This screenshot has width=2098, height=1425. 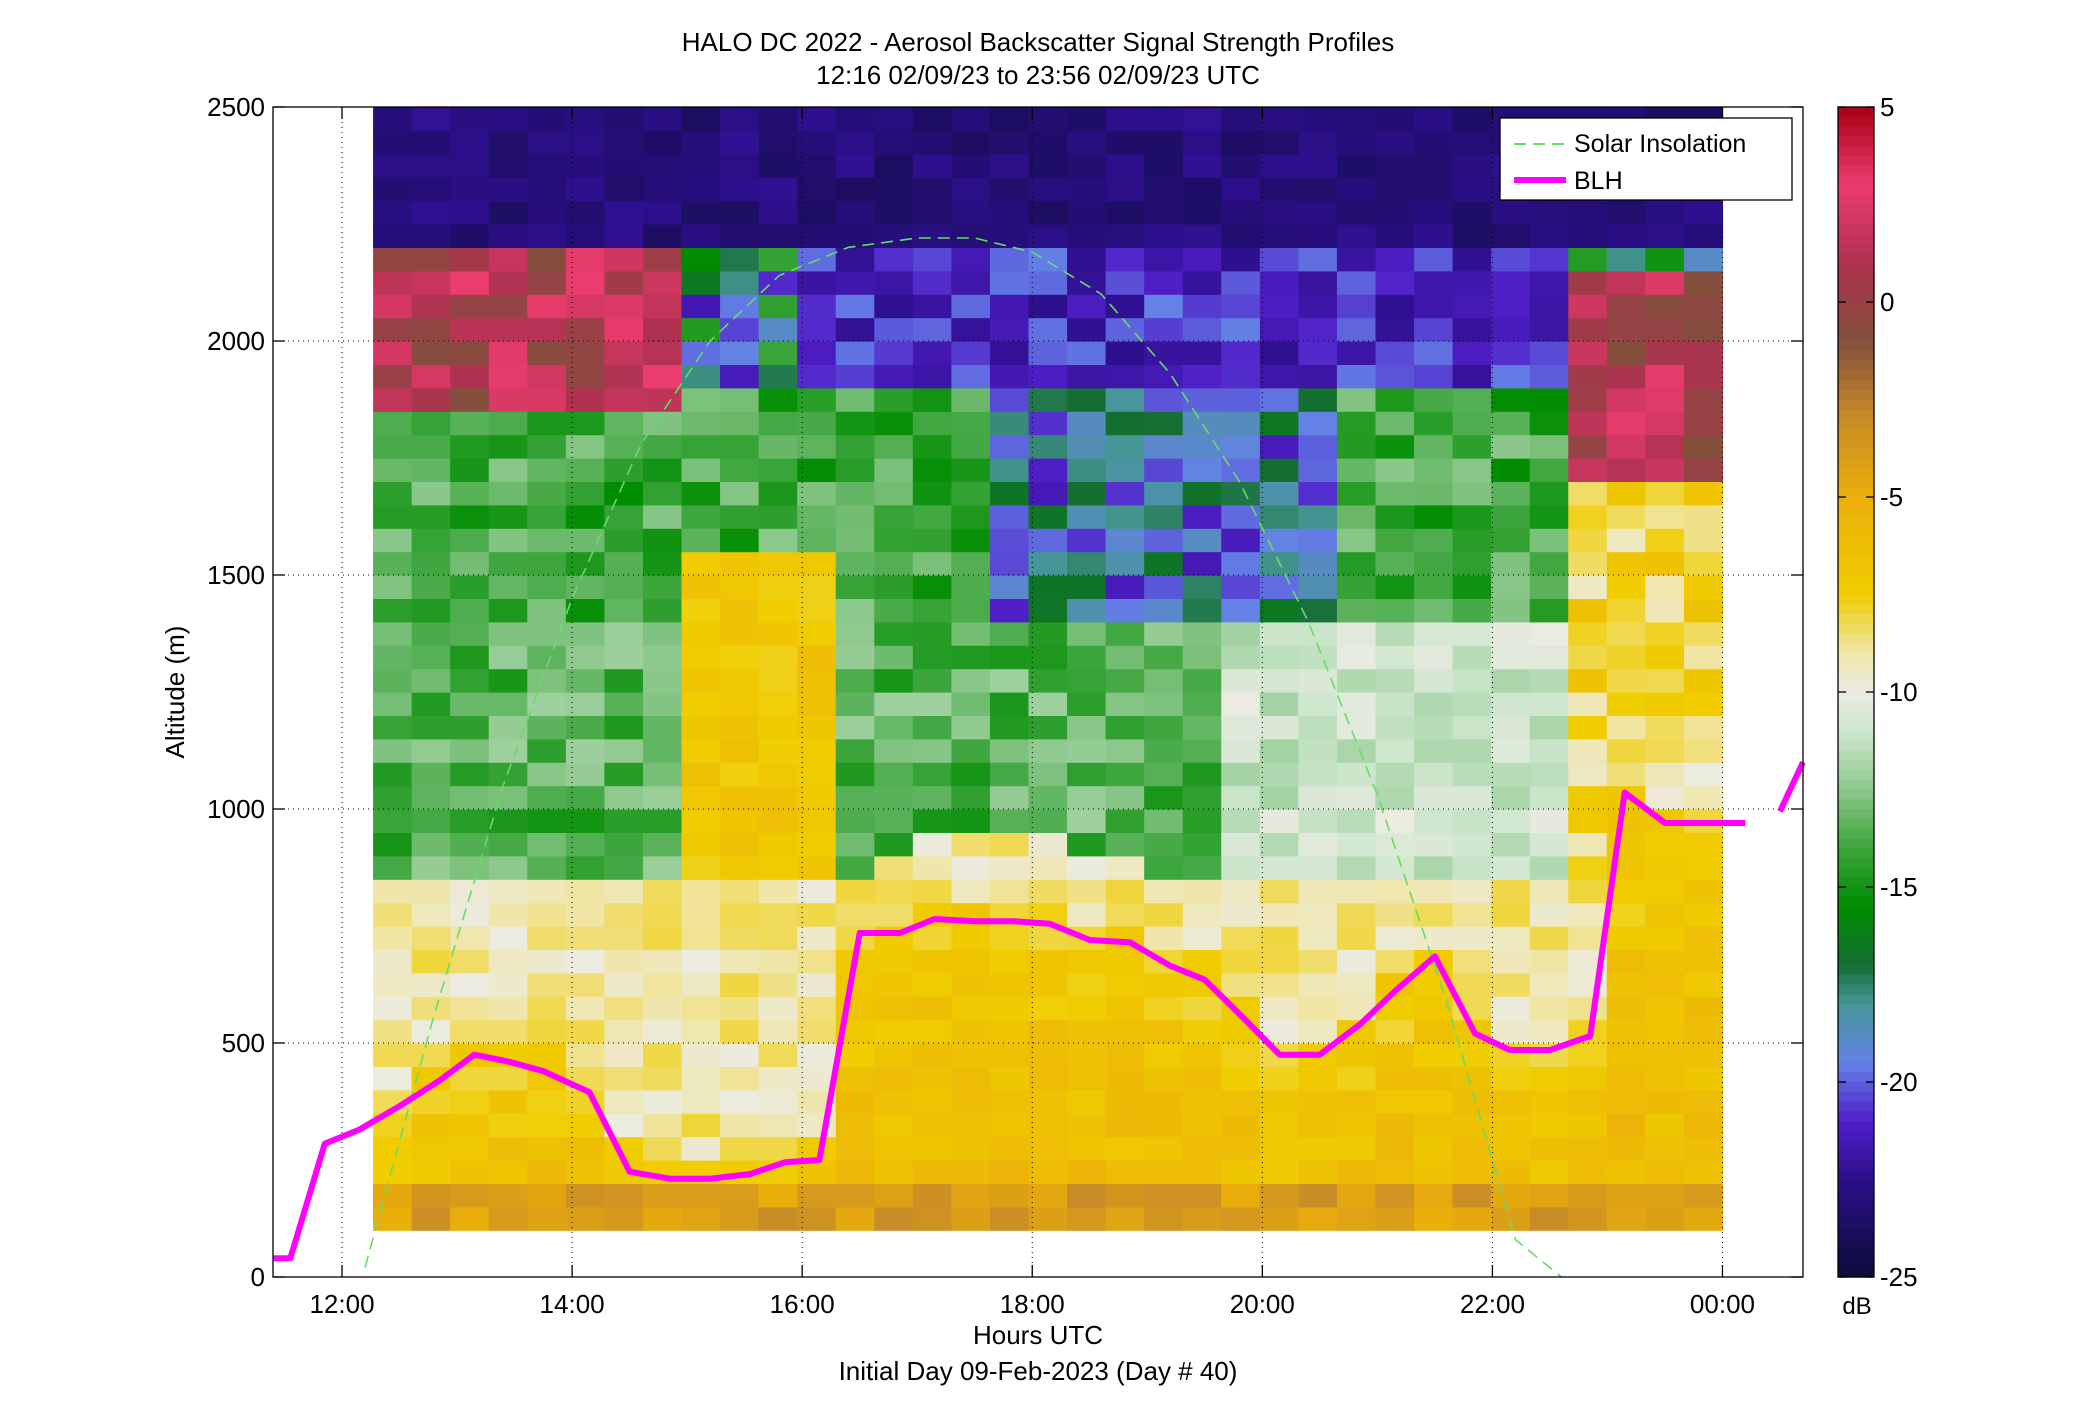 What do you see at coordinates (1032, 1304) in the screenshot?
I see `x-tick-label: 18:00` at bounding box center [1032, 1304].